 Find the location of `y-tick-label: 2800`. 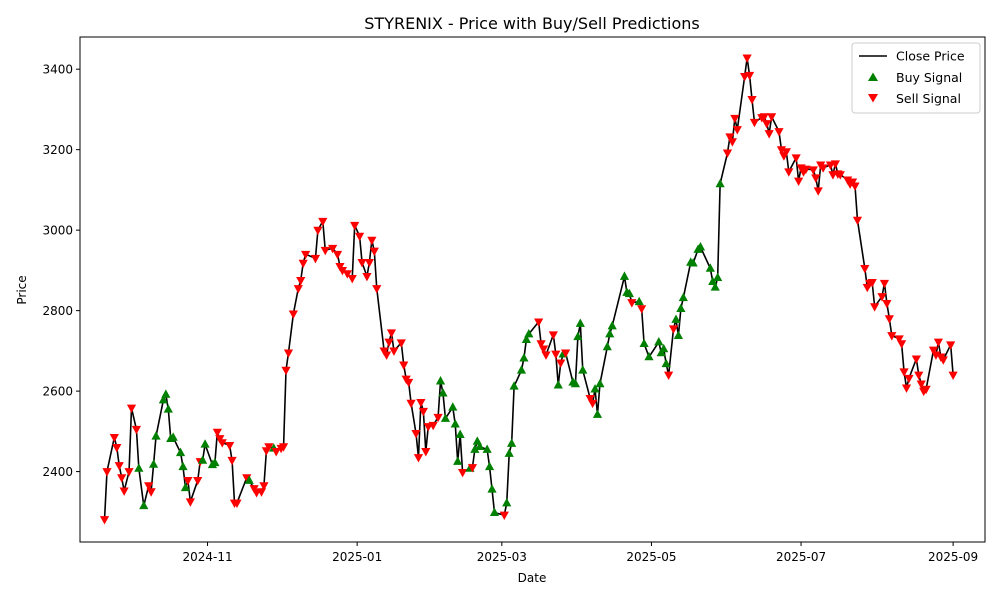

y-tick-label: 2800 is located at coordinates (57, 311).